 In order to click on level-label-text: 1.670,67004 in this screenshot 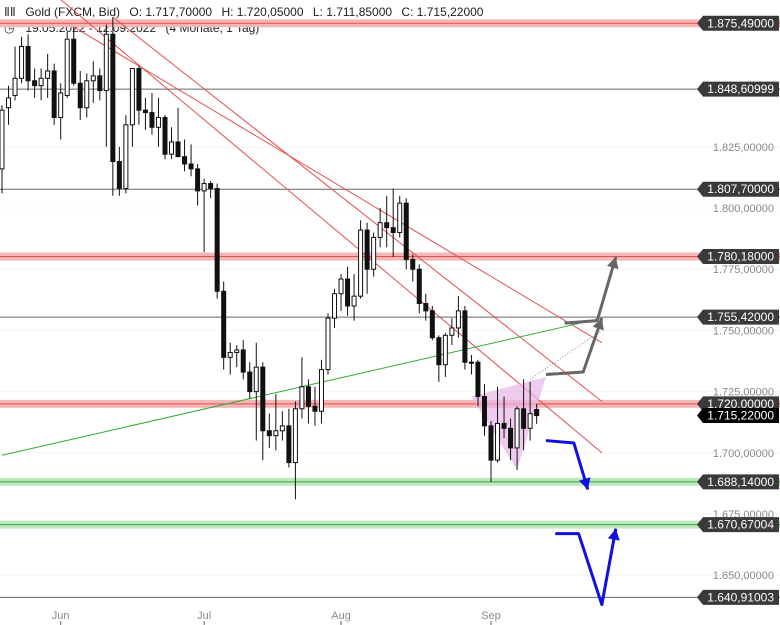, I will do `click(740, 525)`.